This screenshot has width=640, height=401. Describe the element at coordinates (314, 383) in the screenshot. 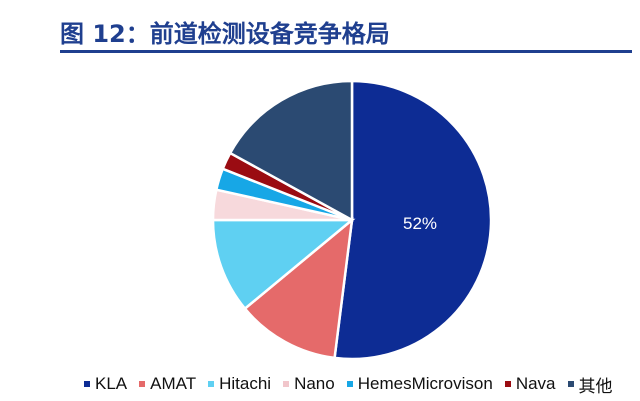

I see `legend-label: Nano` at that location.